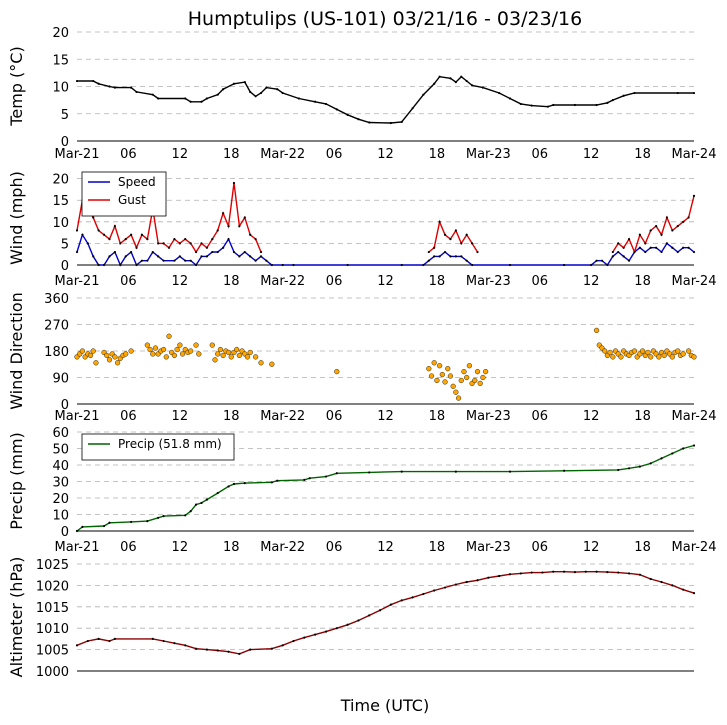  I want to click on y-tick-label: 15, so click(60, 60).